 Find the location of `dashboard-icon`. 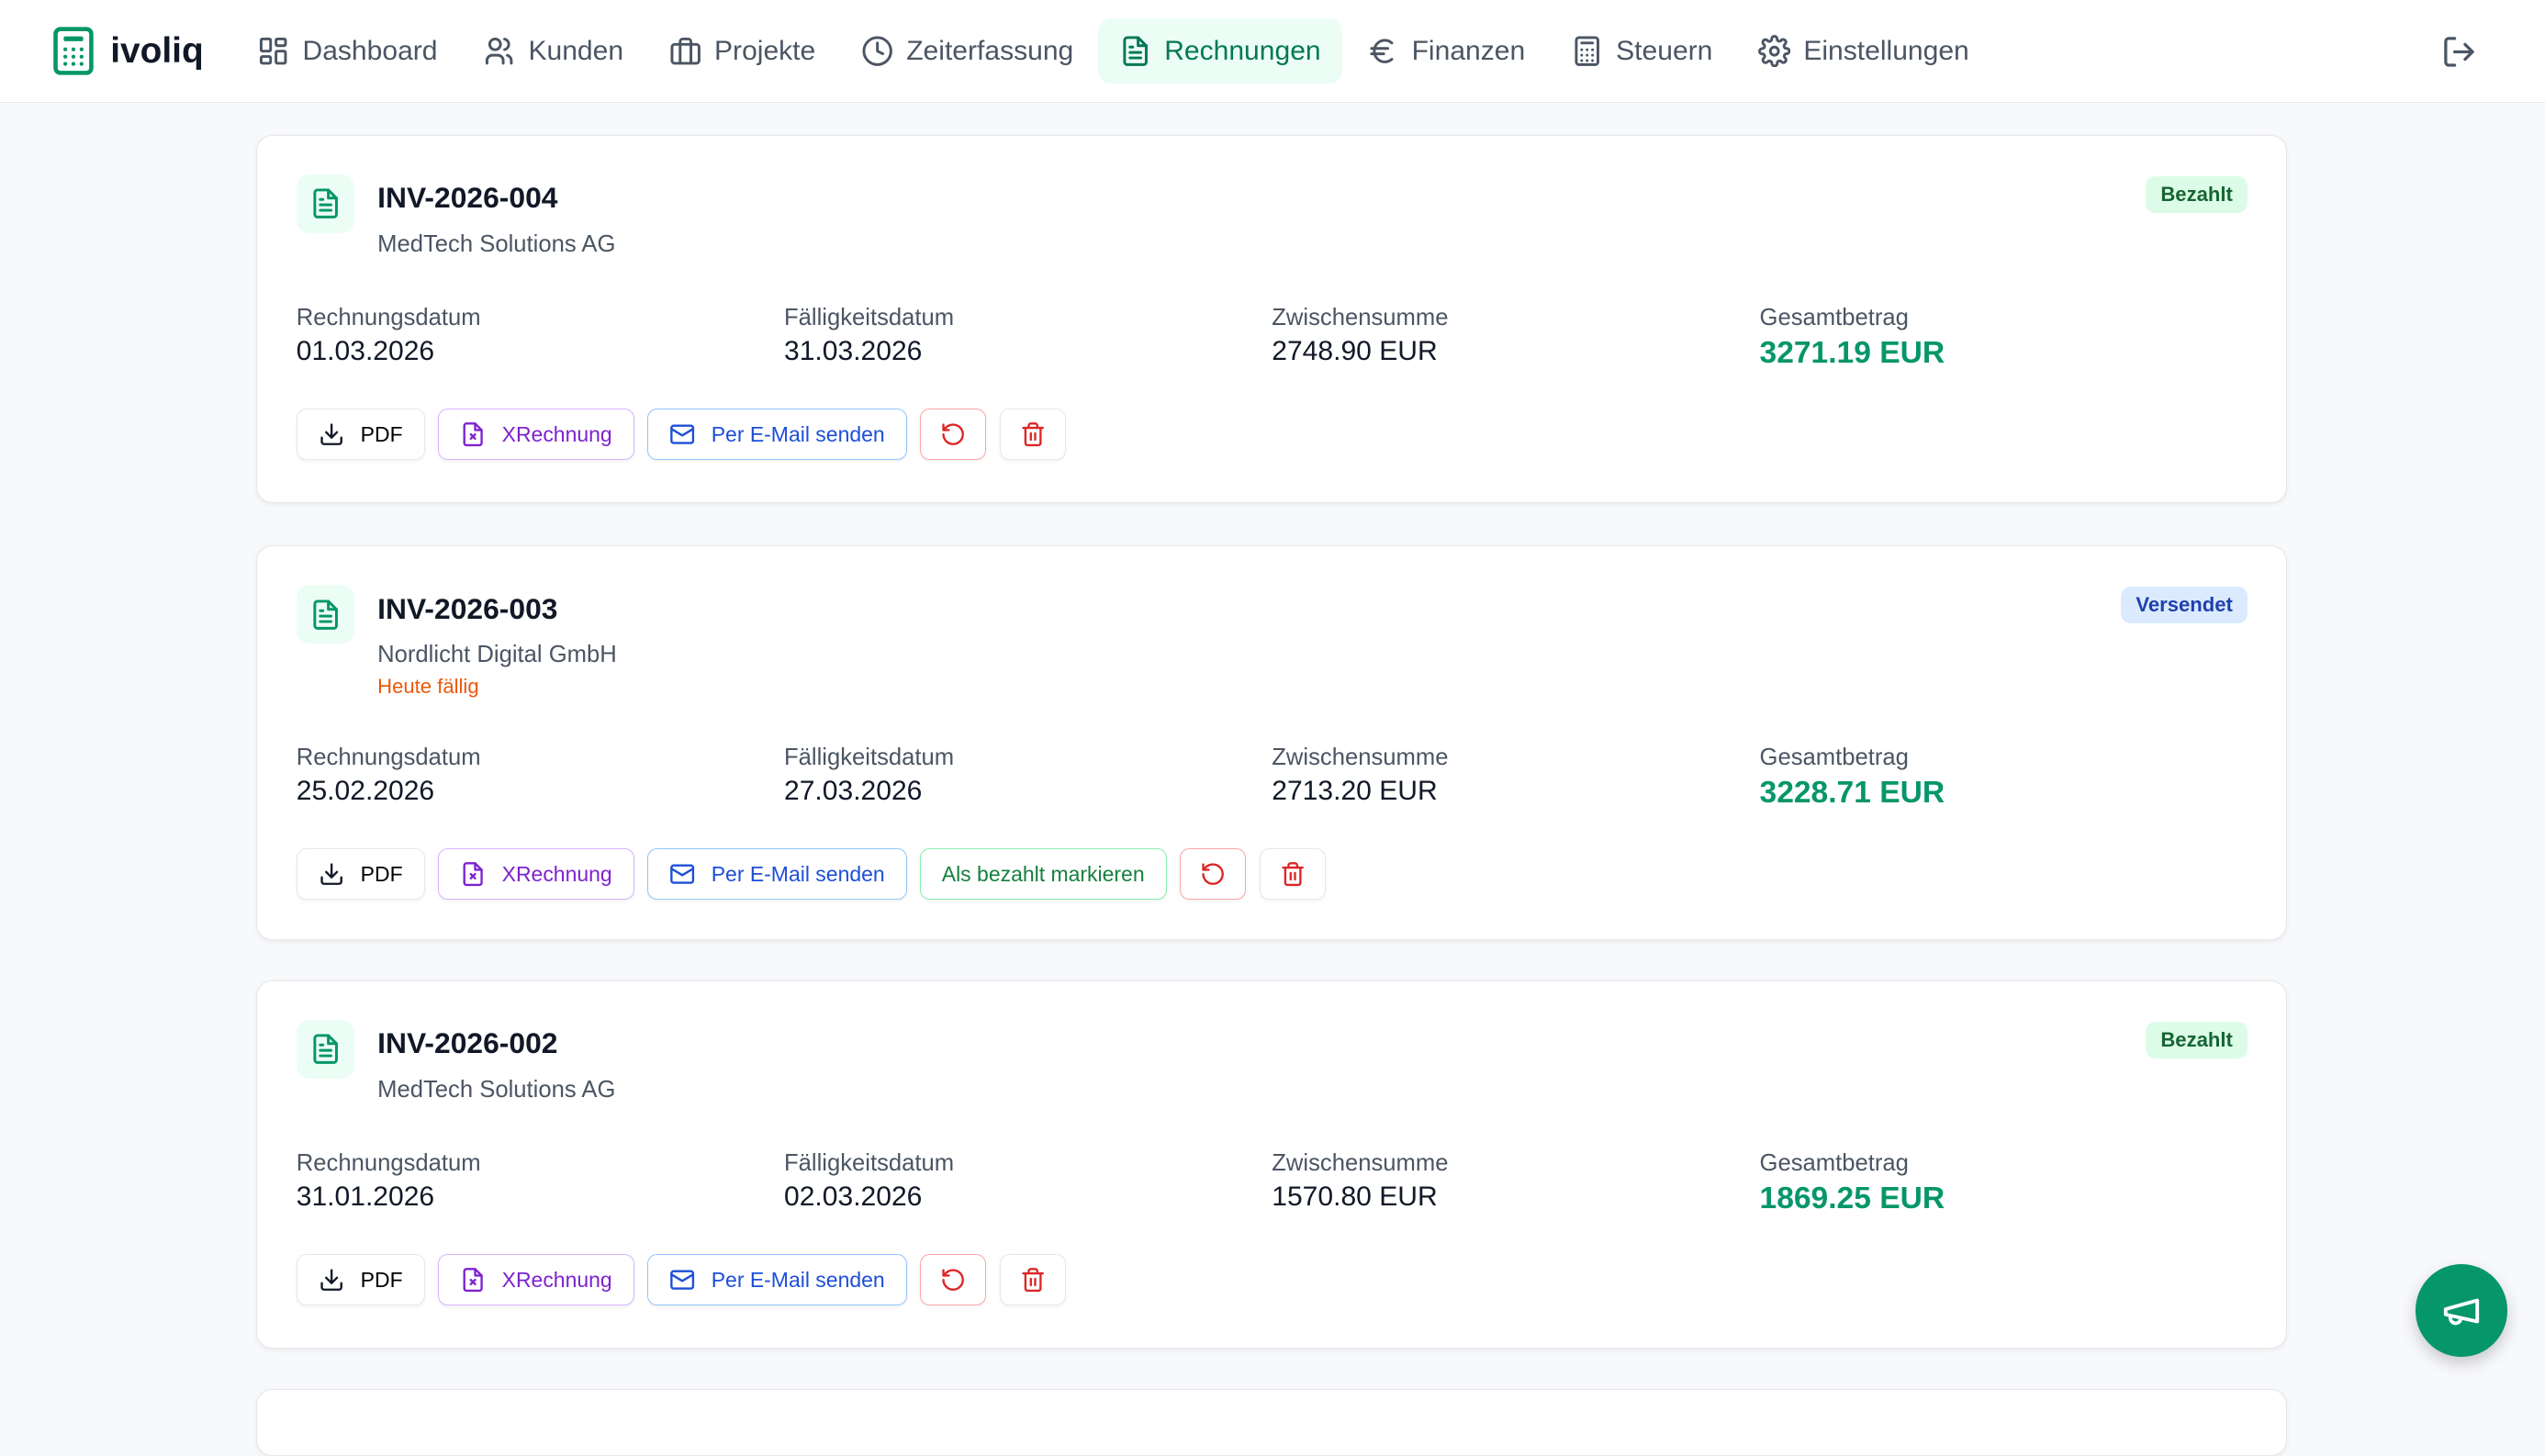

dashboard-icon is located at coordinates (273, 51).